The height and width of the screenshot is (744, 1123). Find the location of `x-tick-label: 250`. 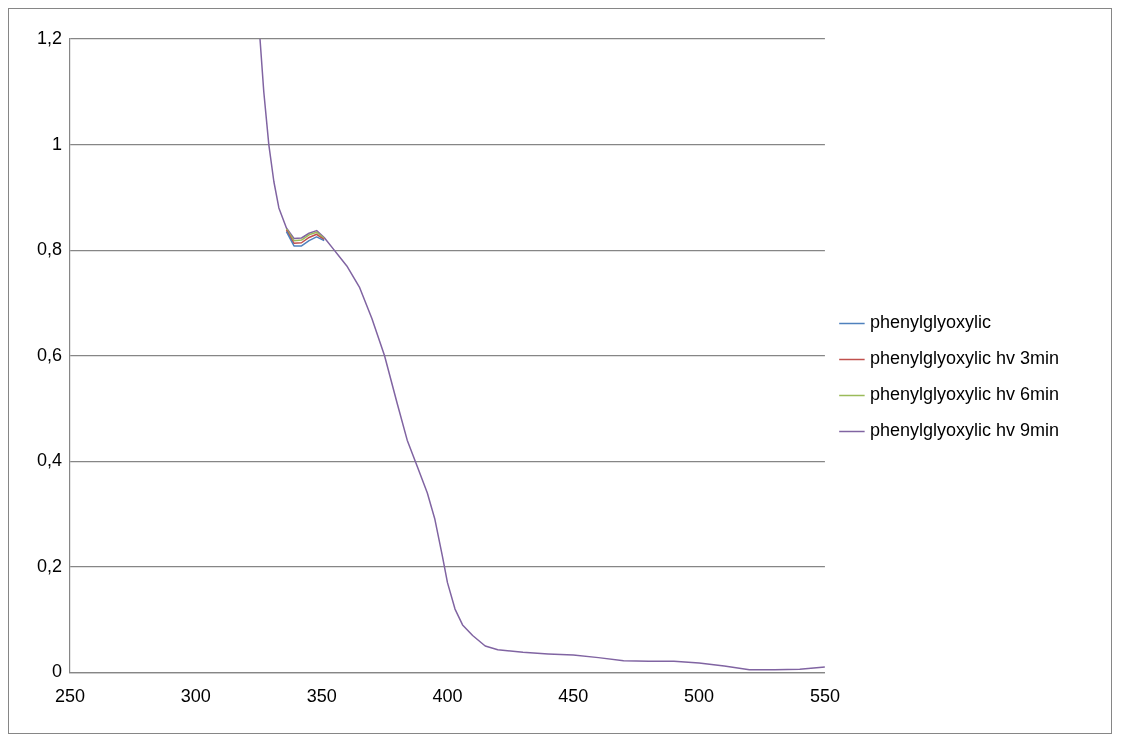

x-tick-label: 250 is located at coordinates (70, 696).